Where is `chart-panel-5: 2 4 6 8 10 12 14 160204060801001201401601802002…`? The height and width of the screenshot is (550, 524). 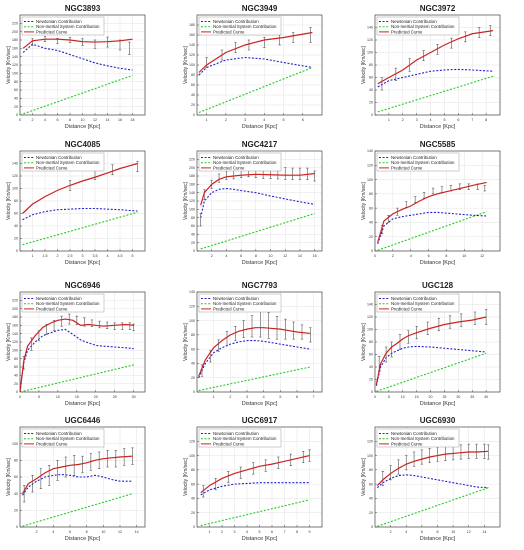 chart-panel-5: 2 4 6 8 10 12 14 160204060801001201401601802002… is located at coordinates (253, 203).